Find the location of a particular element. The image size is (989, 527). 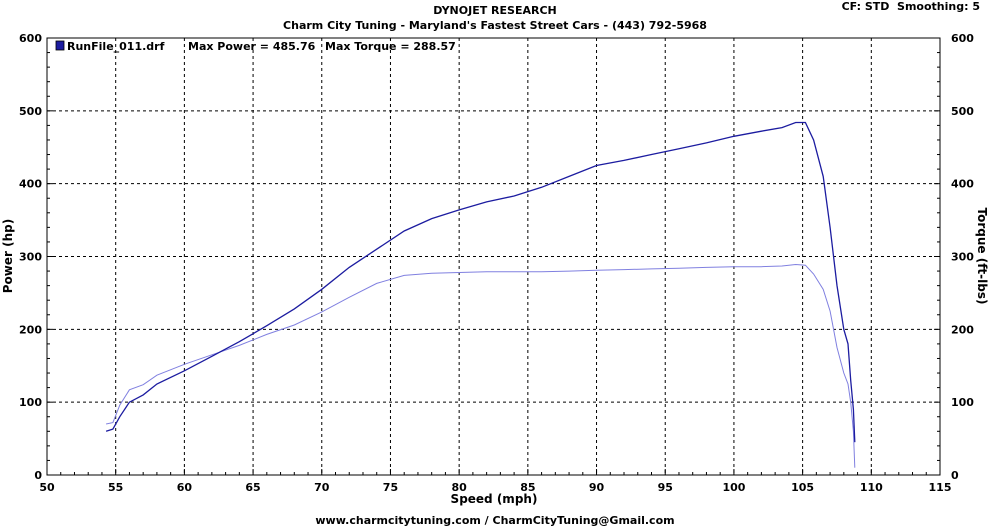

y2-axis-ticks: 0 100 200 300 400 500 600 is located at coordinates (954, 257).